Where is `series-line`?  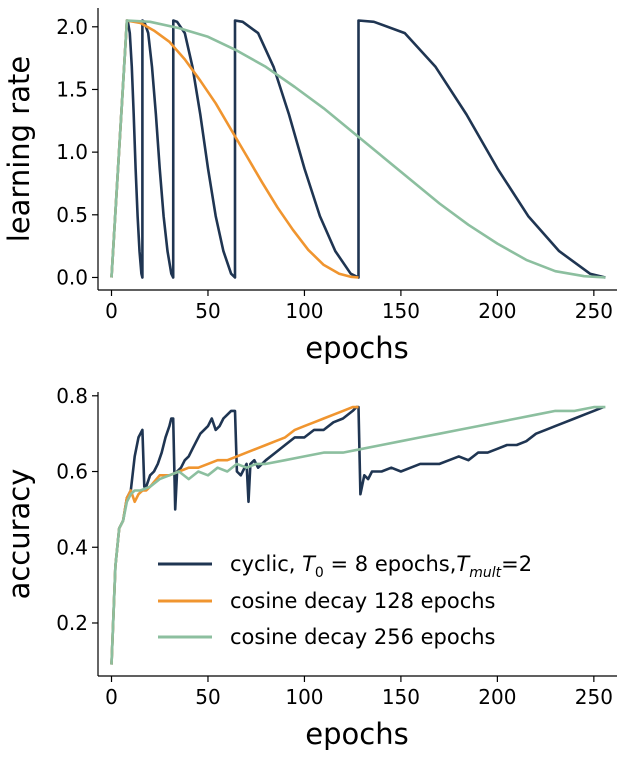
series-line is located at coordinates (234, 149).